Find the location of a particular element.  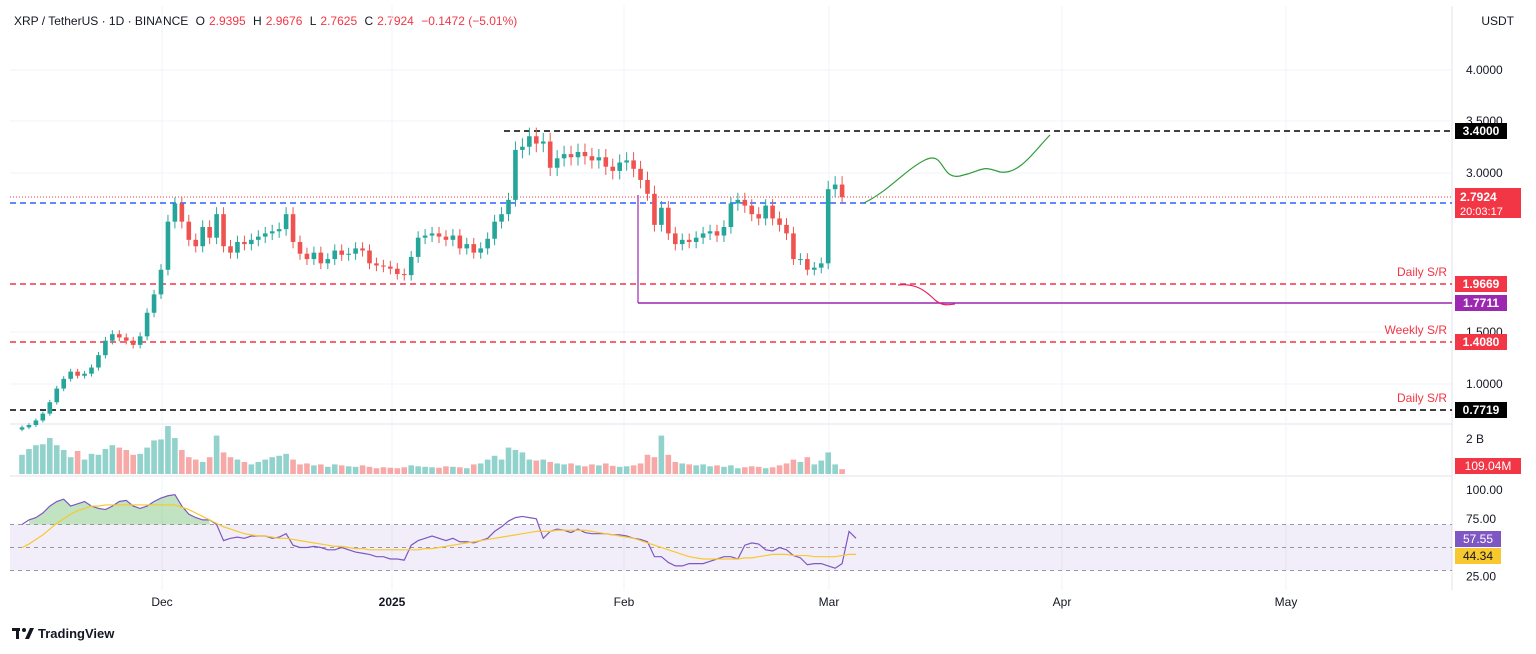

y-axis-tick: 4.0000 is located at coordinates (1484, 70).